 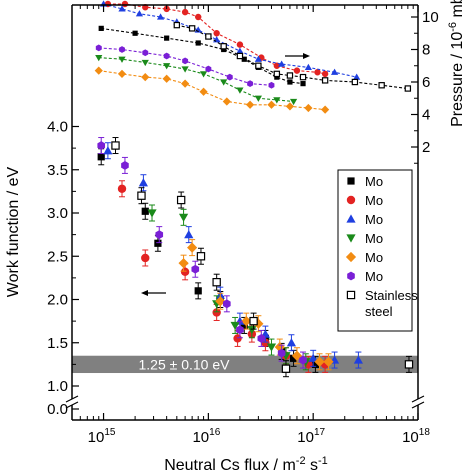 What do you see at coordinates (185, 364) in the screenshot?
I see `reference-band-label: 1.25 ± 0.10 eV` at bounding box center [185, 364].